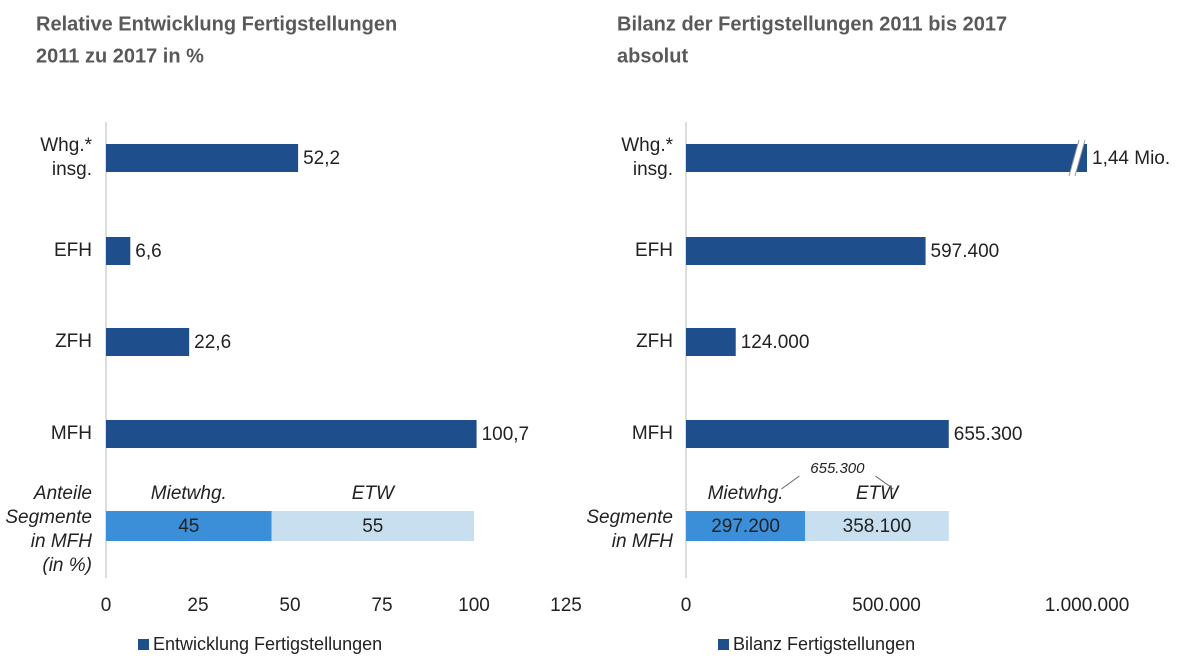  What do you see at coordinates (652, 56) in the screenshot?
I see `chart-title: absolut` at bounding box center [652, 56].